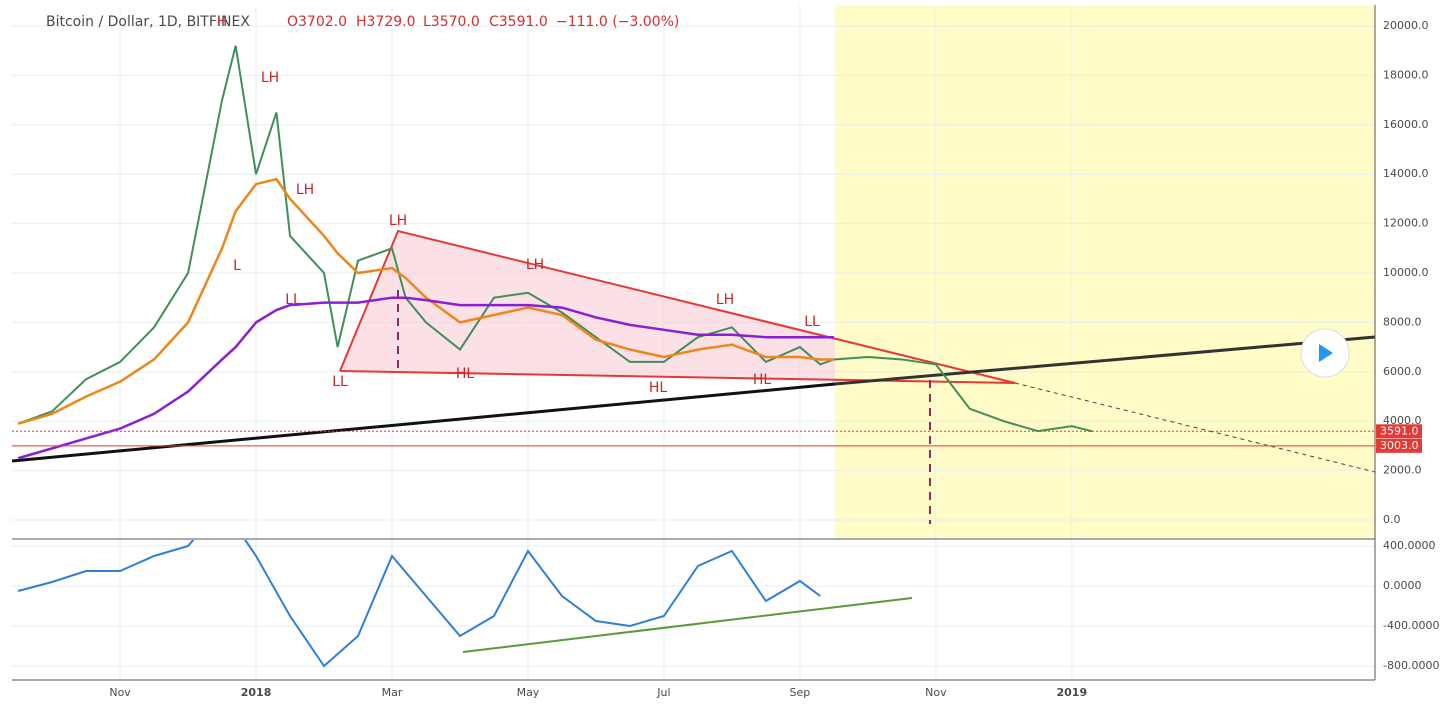 This screenshot has height=711, width=1448. I want to click on y-tick-label: 20000.0, so click(1406, 25).